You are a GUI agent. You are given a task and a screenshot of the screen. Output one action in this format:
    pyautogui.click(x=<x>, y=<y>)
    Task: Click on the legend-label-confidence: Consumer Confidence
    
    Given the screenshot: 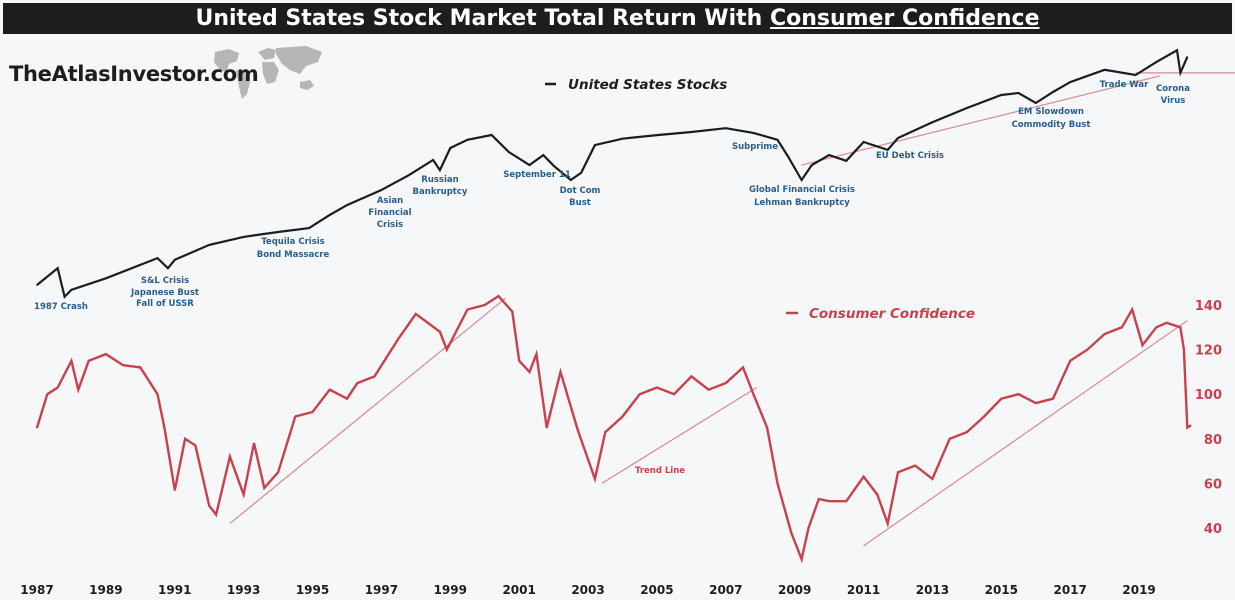 What is the action you would take?
    pyautogui.click(x=892, y=314)
    